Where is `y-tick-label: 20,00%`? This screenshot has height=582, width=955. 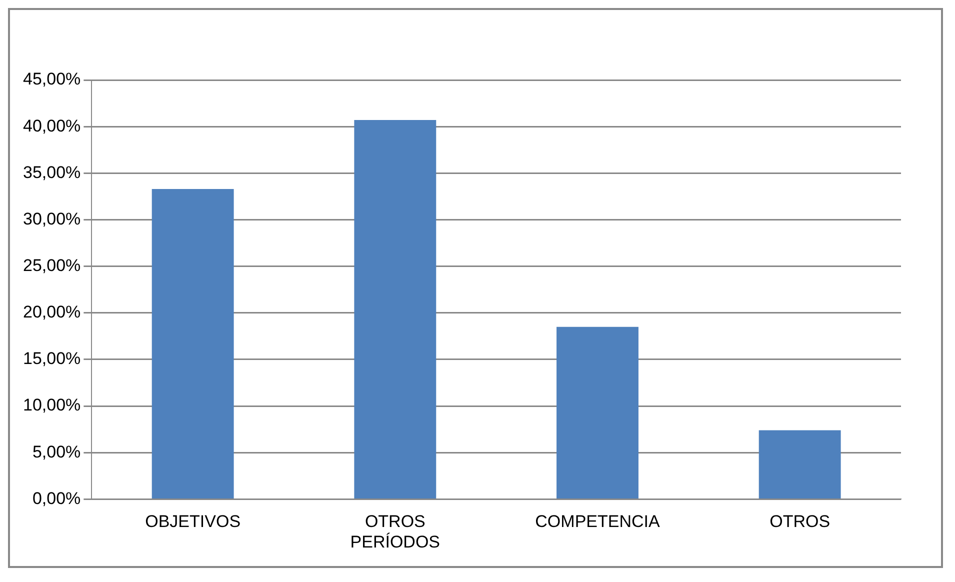
y-tick-label: 20,00% is located at coordinates (51, 312).